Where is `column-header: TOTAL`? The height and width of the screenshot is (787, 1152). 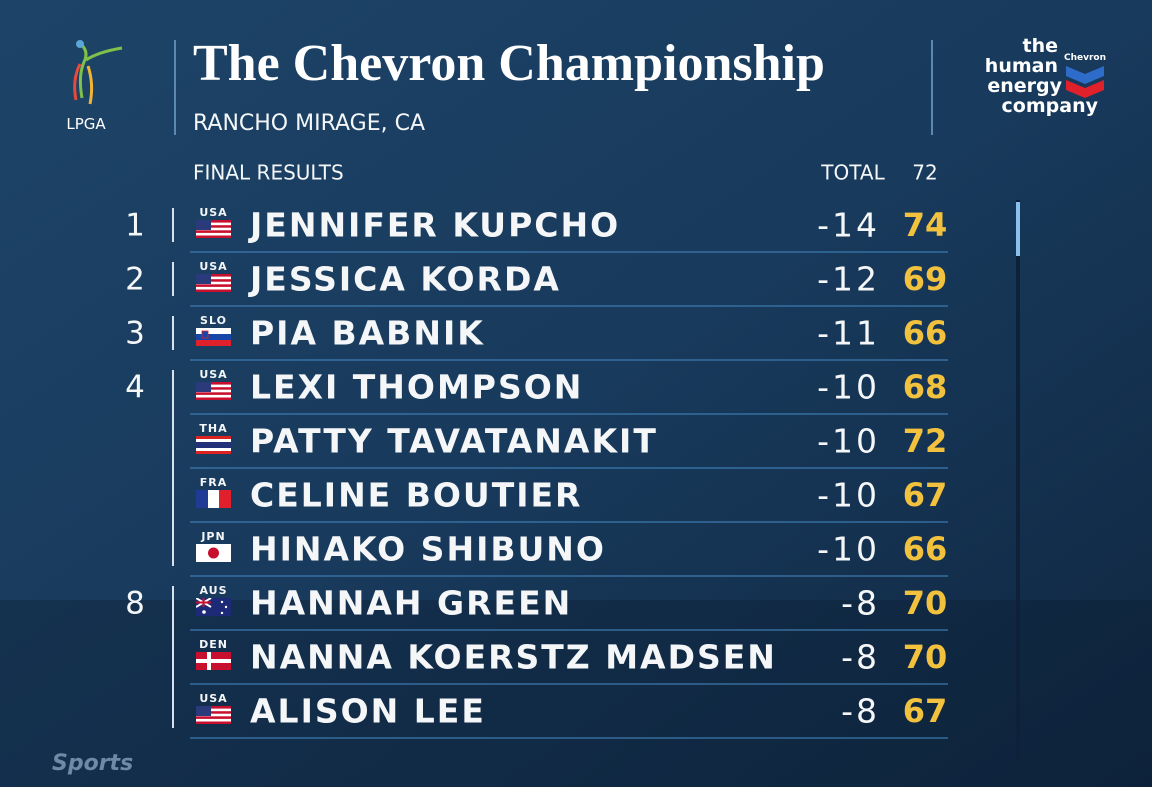 column-header: TOTAL is located at coordinates (852, 173).